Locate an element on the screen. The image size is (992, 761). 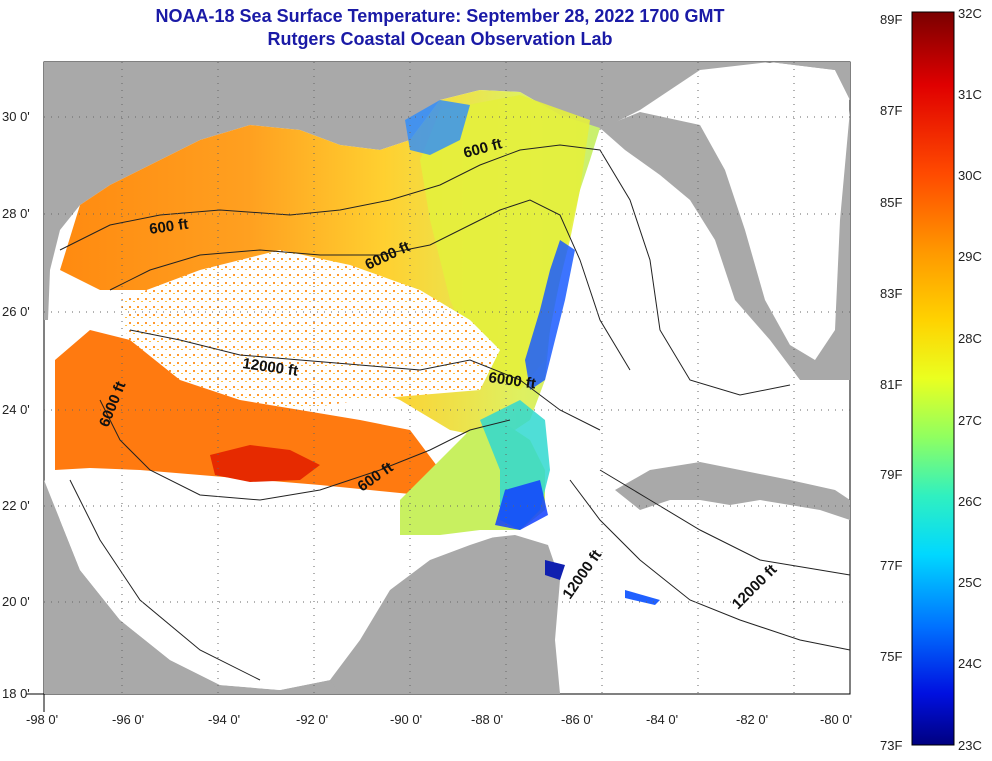
cbar-c-26: 26C is located at coordinates (970, 501).